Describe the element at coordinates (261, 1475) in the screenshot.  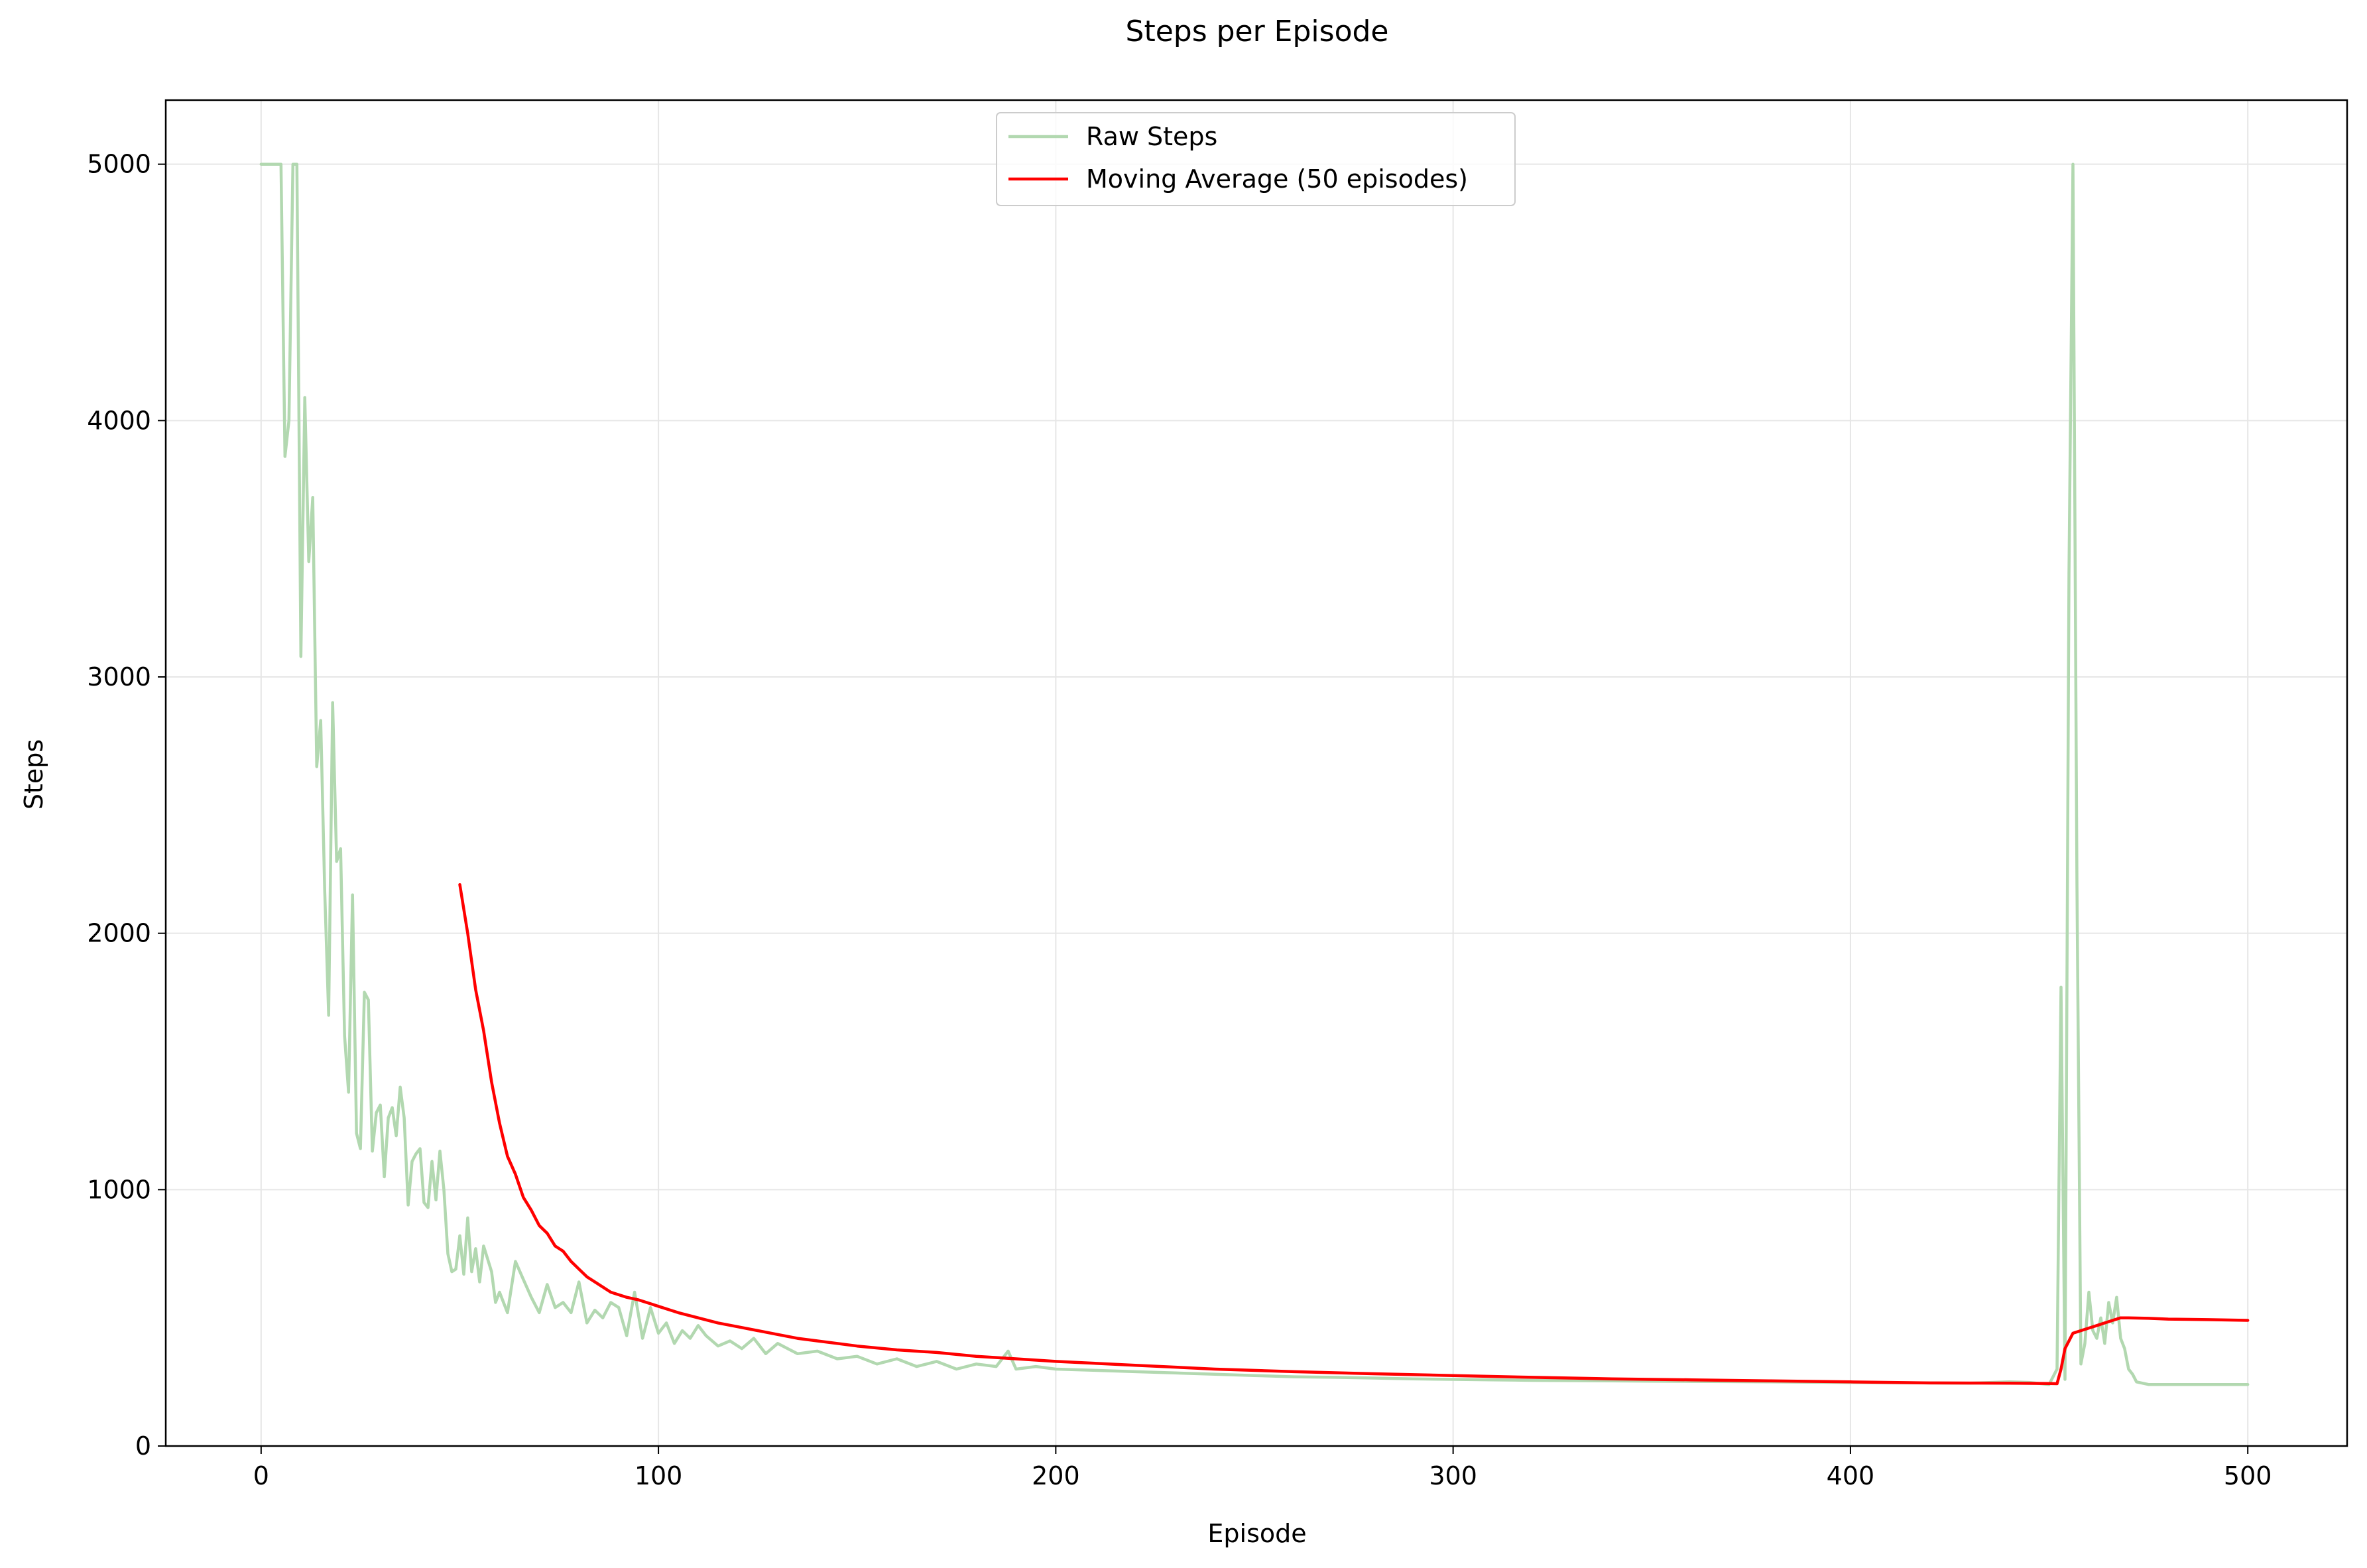
I see `x-tick-label: 0` at that location.